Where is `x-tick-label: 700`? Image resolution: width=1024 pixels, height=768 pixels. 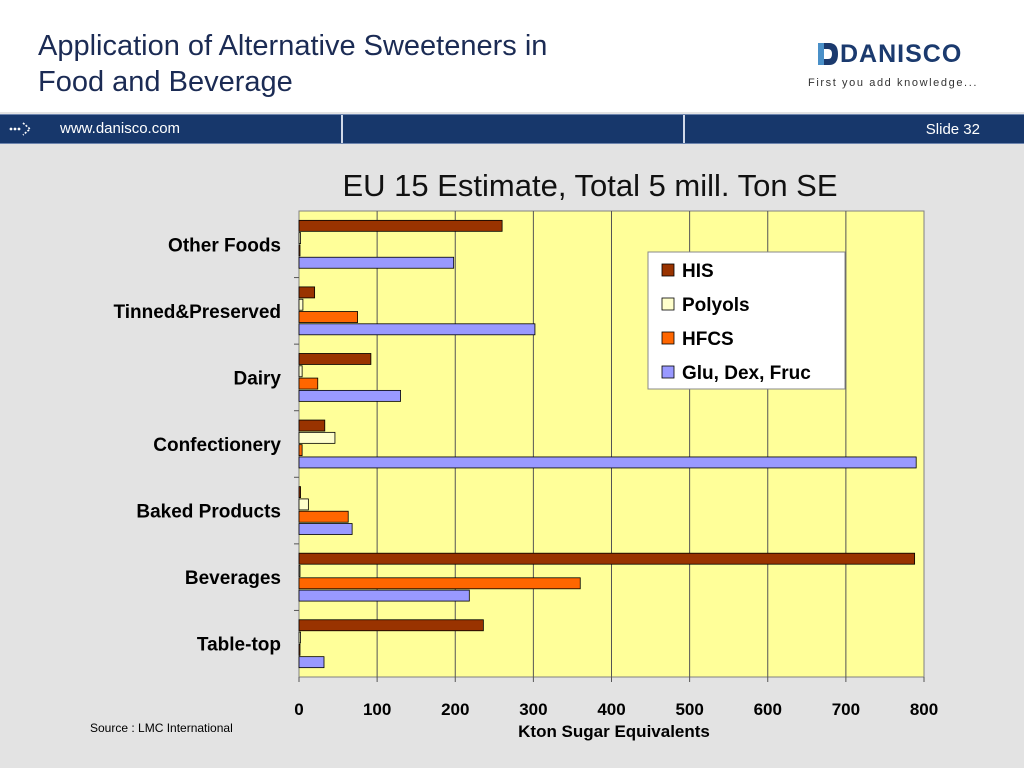 x-tick-label: 700 is located at coordinates (846, 709).